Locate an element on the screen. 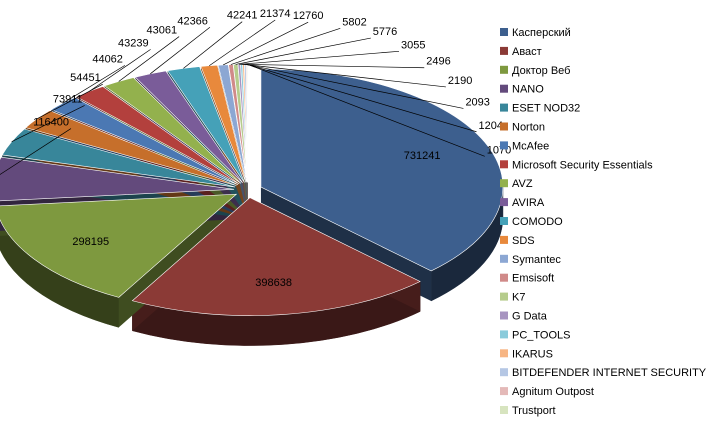  legend-label: Emsisoft is located at coordinates (533, 279).